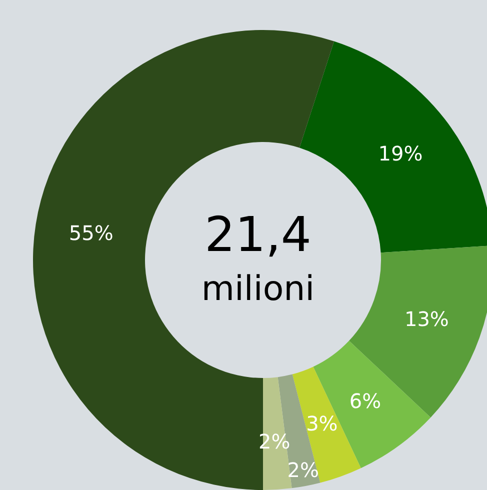  I want to click on data-label: 55%, so click(91, 232).